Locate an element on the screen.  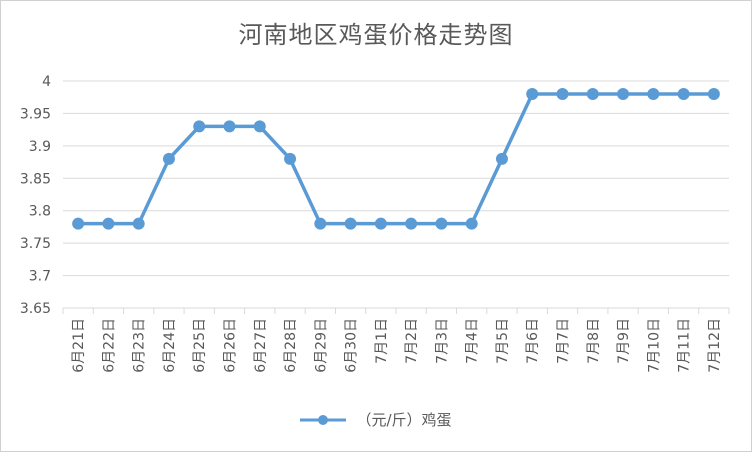
legend-label: （元/斤）鸡蛋 is located at coordinates (404, 420).